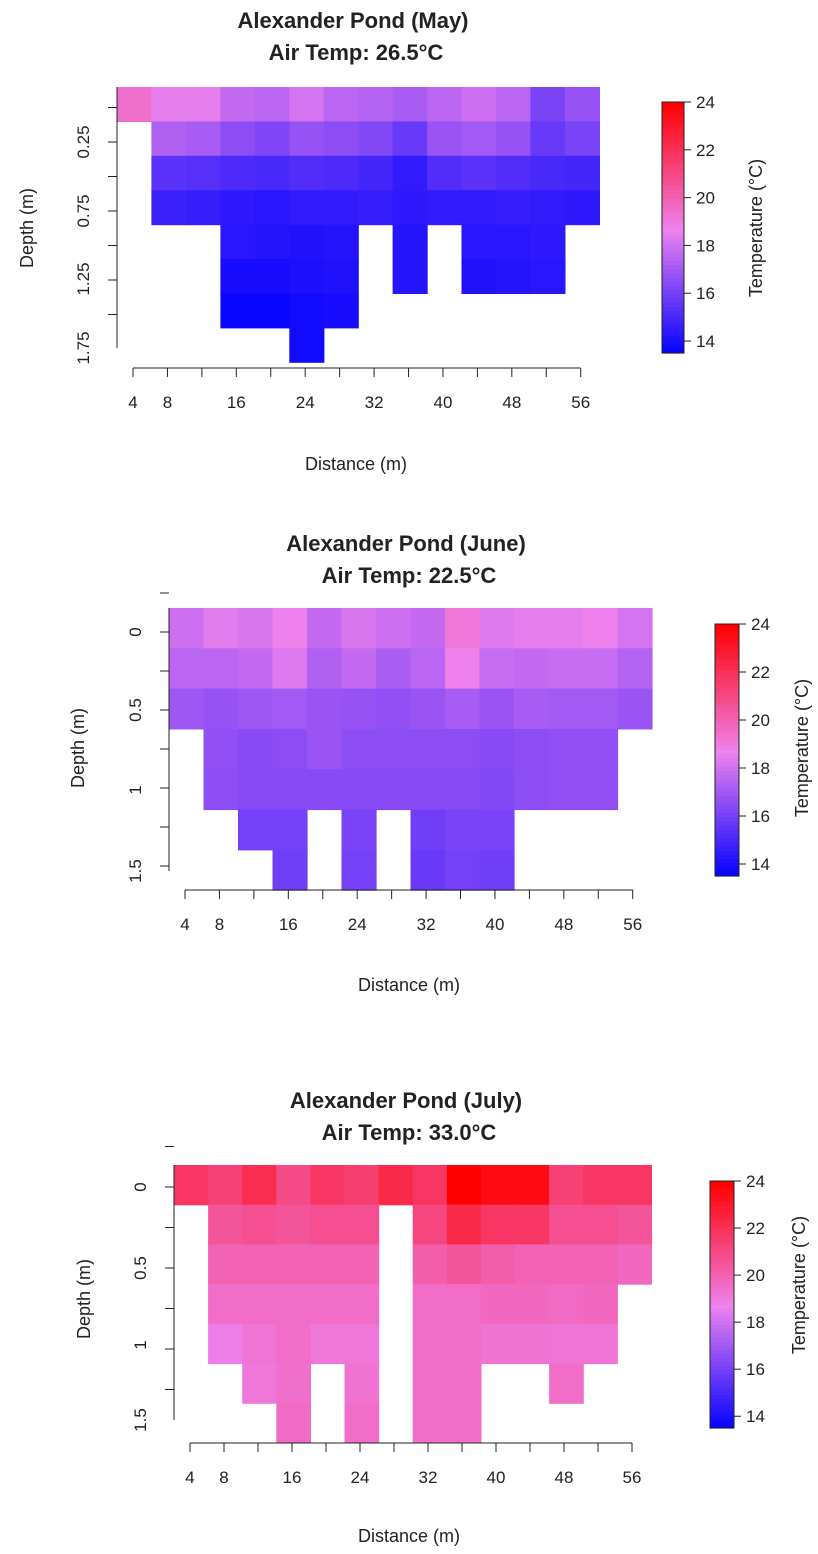  Describe the element at coordinates (84, 1299) in the screenshot. I see `y-axis-label: Depth (m)` at that location.